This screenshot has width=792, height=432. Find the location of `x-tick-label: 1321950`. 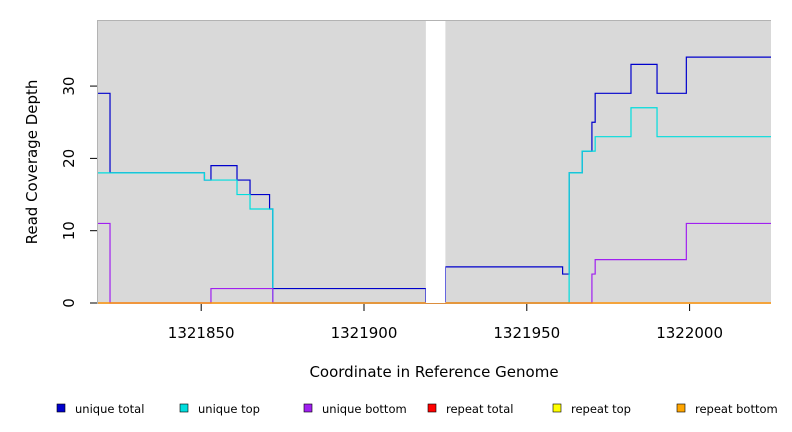

x-tick-label: 1321950 is located at coordinates (526, 333).